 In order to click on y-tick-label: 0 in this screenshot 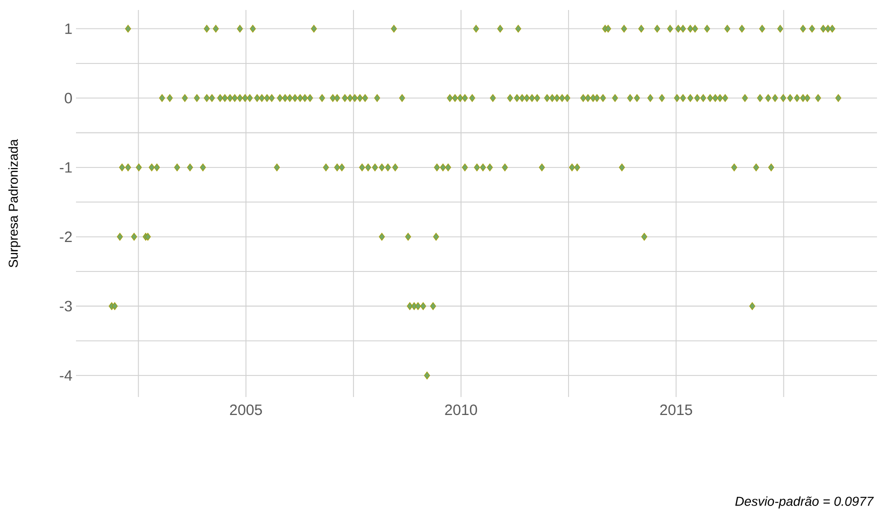, I will do `click(68, 98)`.